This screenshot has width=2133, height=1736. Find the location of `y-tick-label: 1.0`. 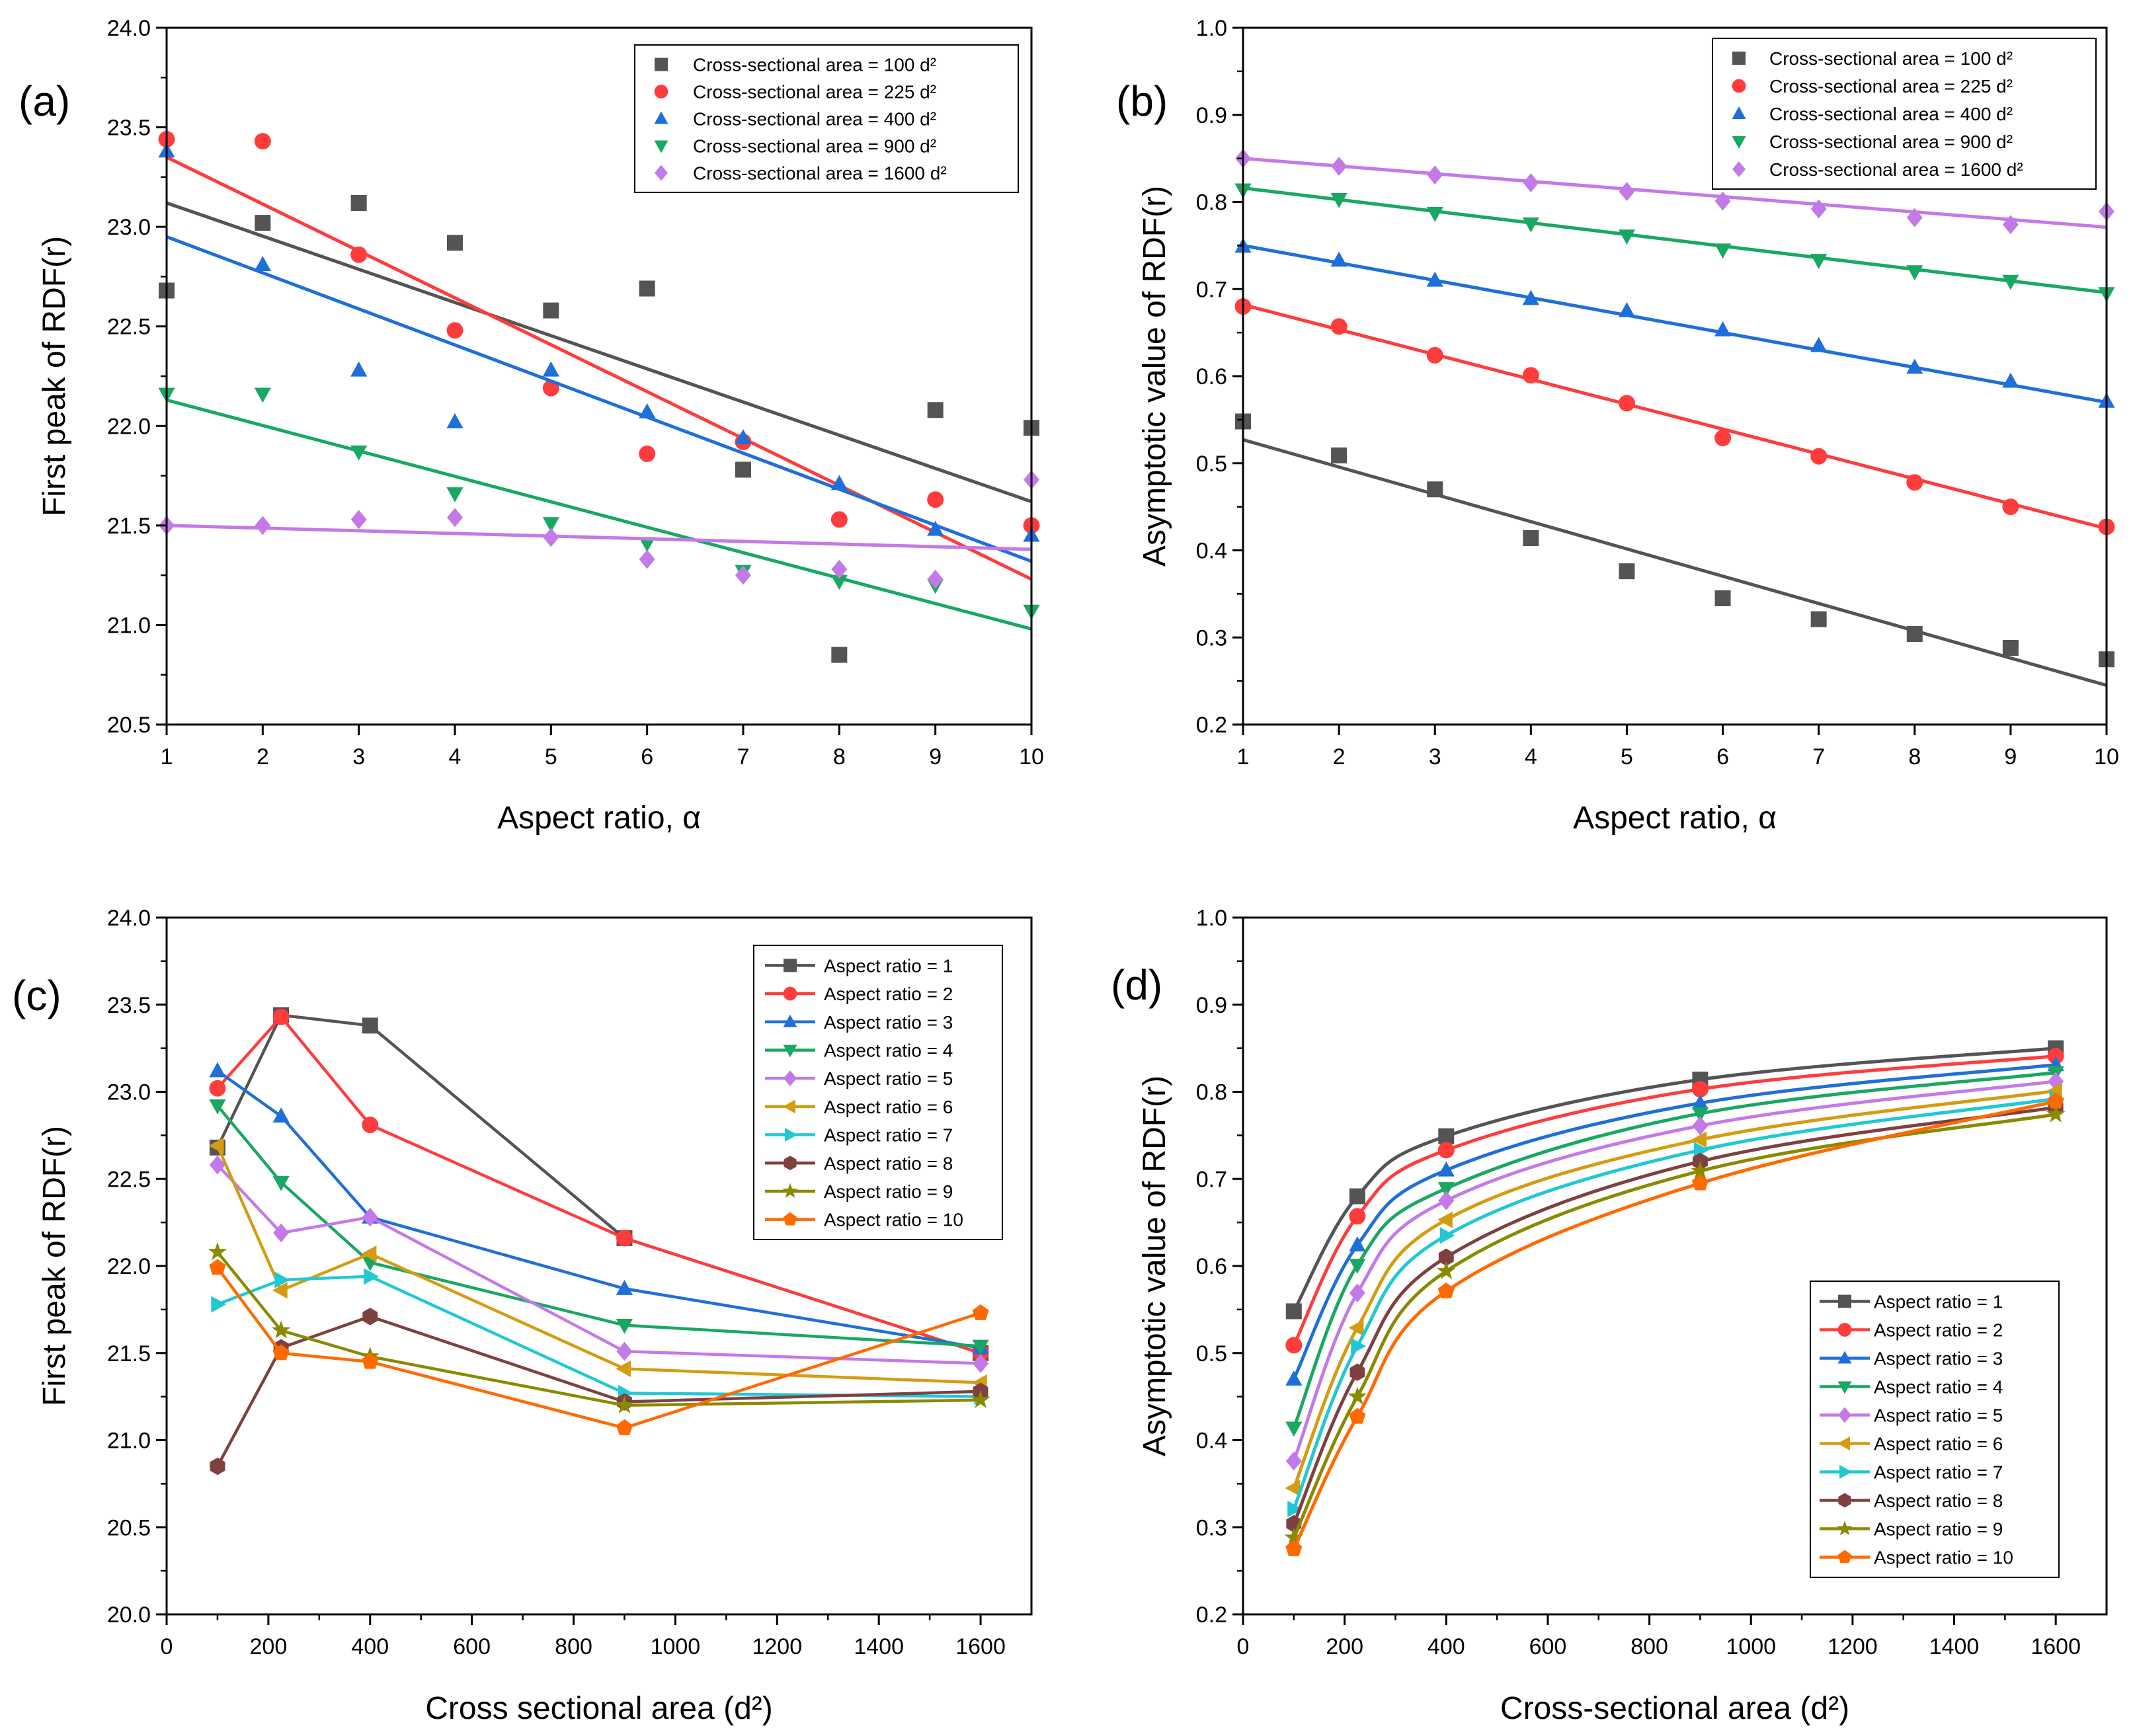

y-tick-label: 1.0 is located at coordinates (1211, 28).